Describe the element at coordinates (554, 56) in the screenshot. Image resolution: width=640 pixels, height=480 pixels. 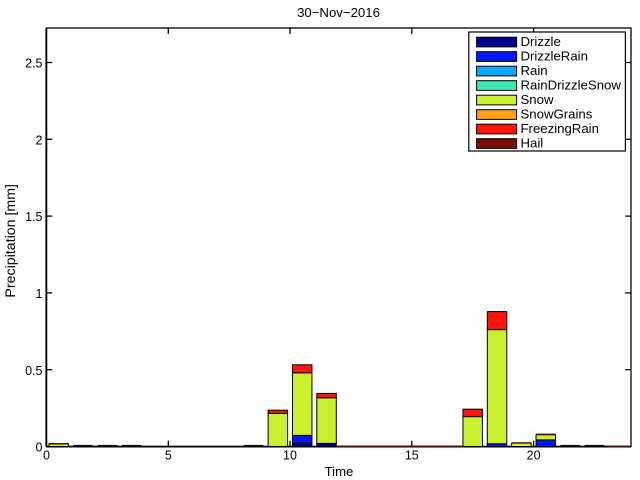
I see `svg-text: DrizzleRain` at that location.